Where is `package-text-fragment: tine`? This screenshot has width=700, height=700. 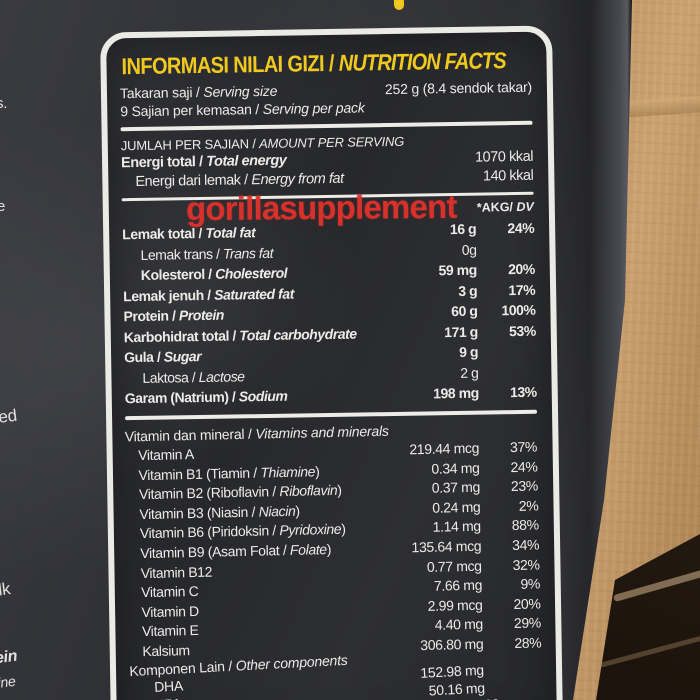 package-text-fragment: tine is located at coordinates (8, 682).